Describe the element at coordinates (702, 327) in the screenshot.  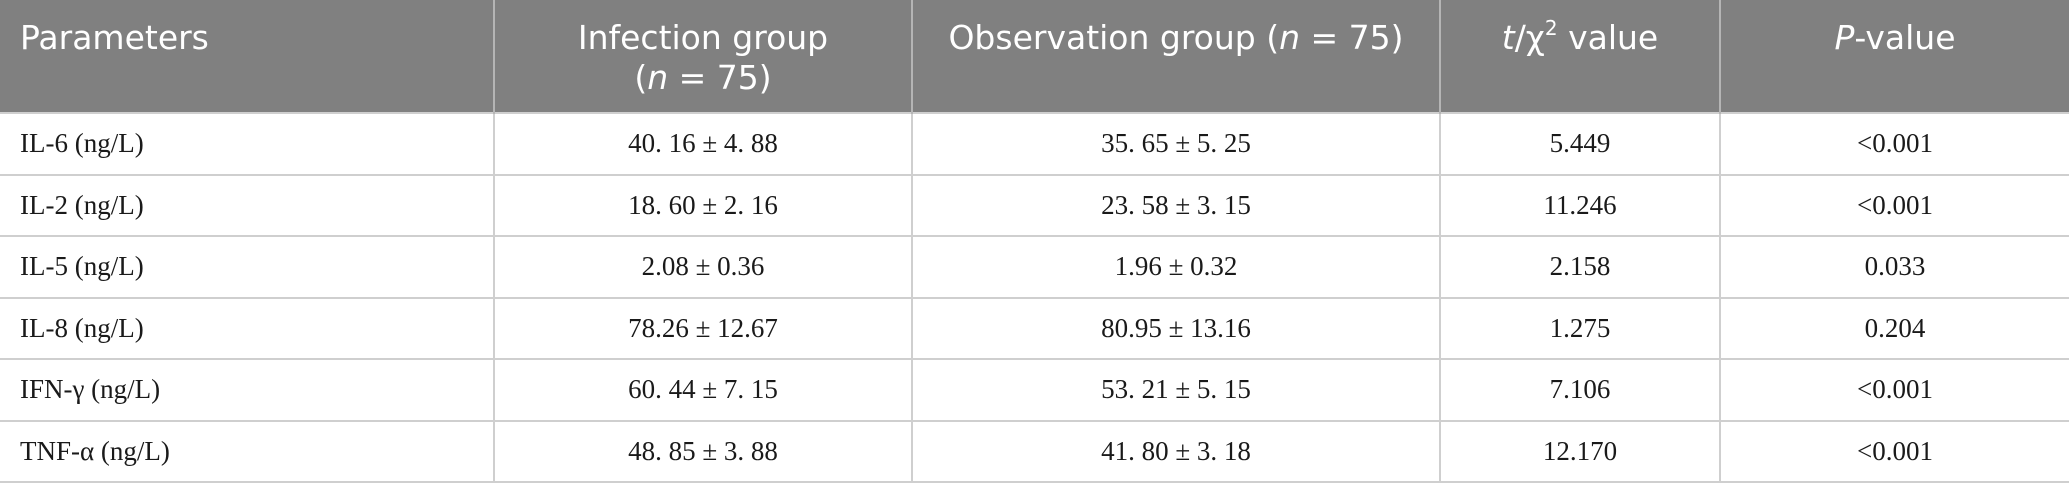
I see `cell-infection: 78.26 ± 12.67` at that location.